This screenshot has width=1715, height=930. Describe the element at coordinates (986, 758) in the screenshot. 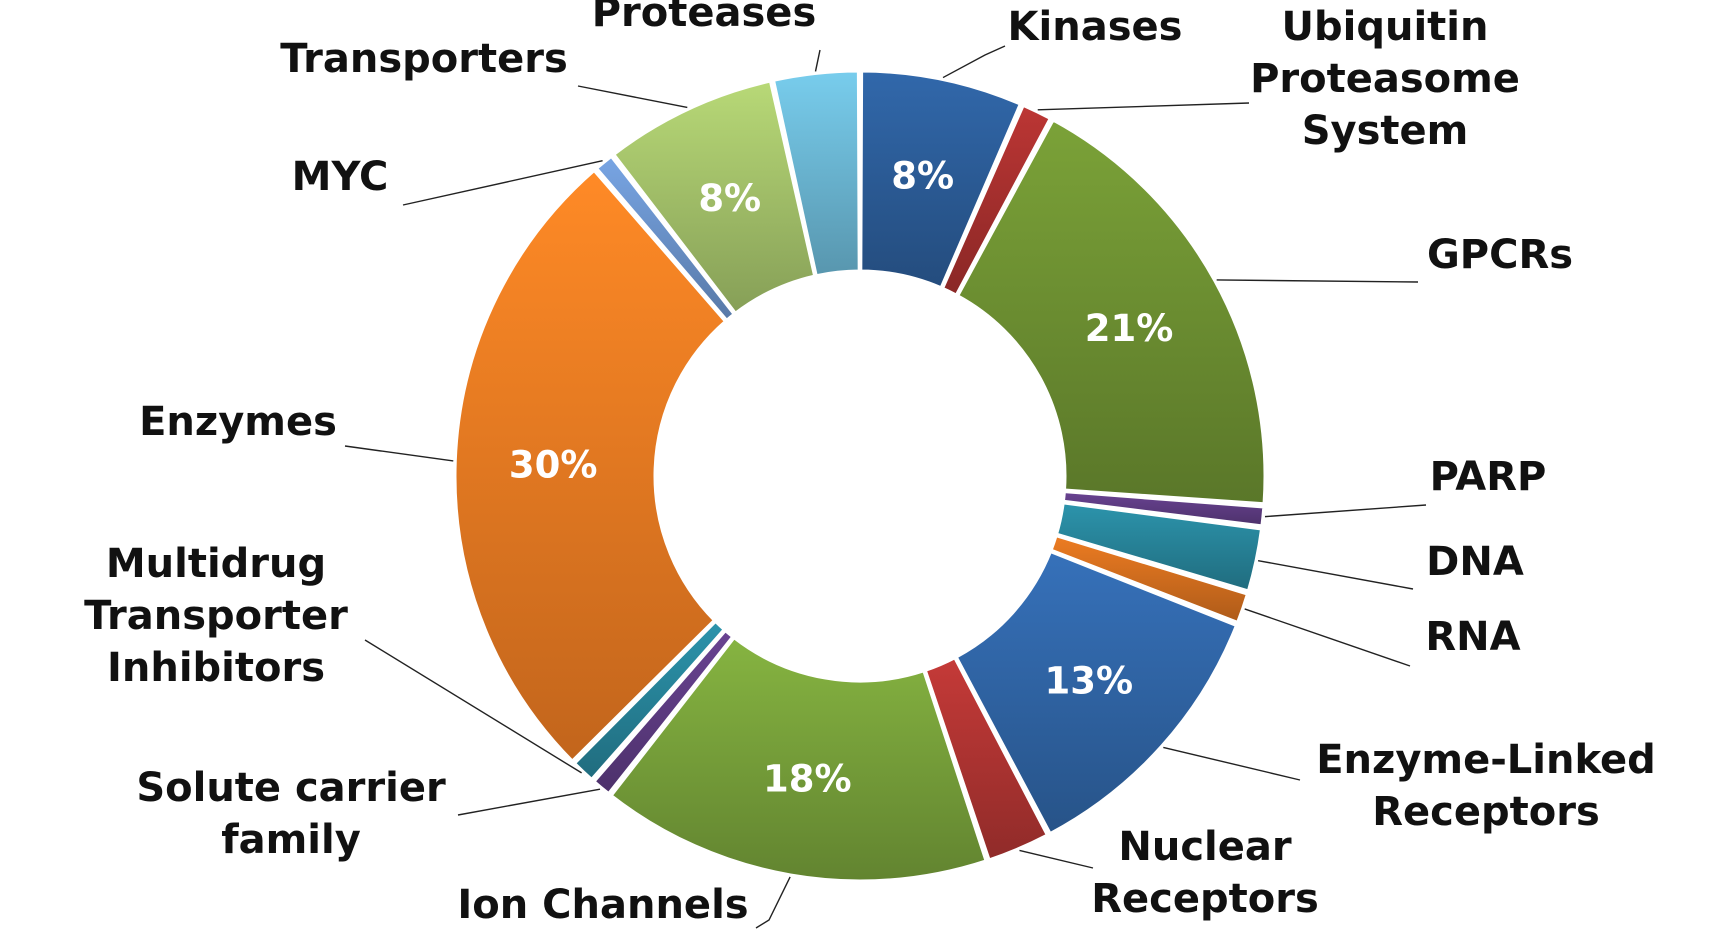

I see `slice-nuclear-receptors` at that location.